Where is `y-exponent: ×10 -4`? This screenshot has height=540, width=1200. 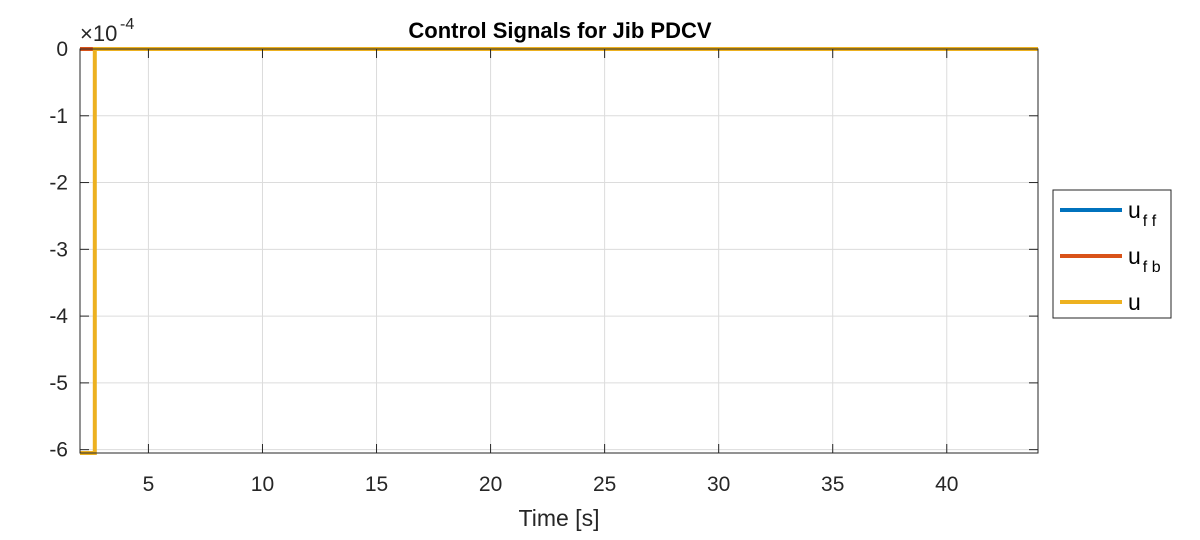
y-exponent: ×10 -4 is located at coordinates (107, 31).